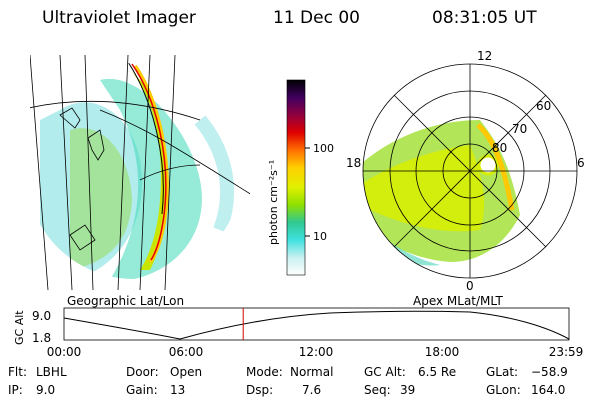  What do you see at coordinates (353, 163) in the screenshot?
I see `mlt-label-18: 18` at bounding box center [353, 163].